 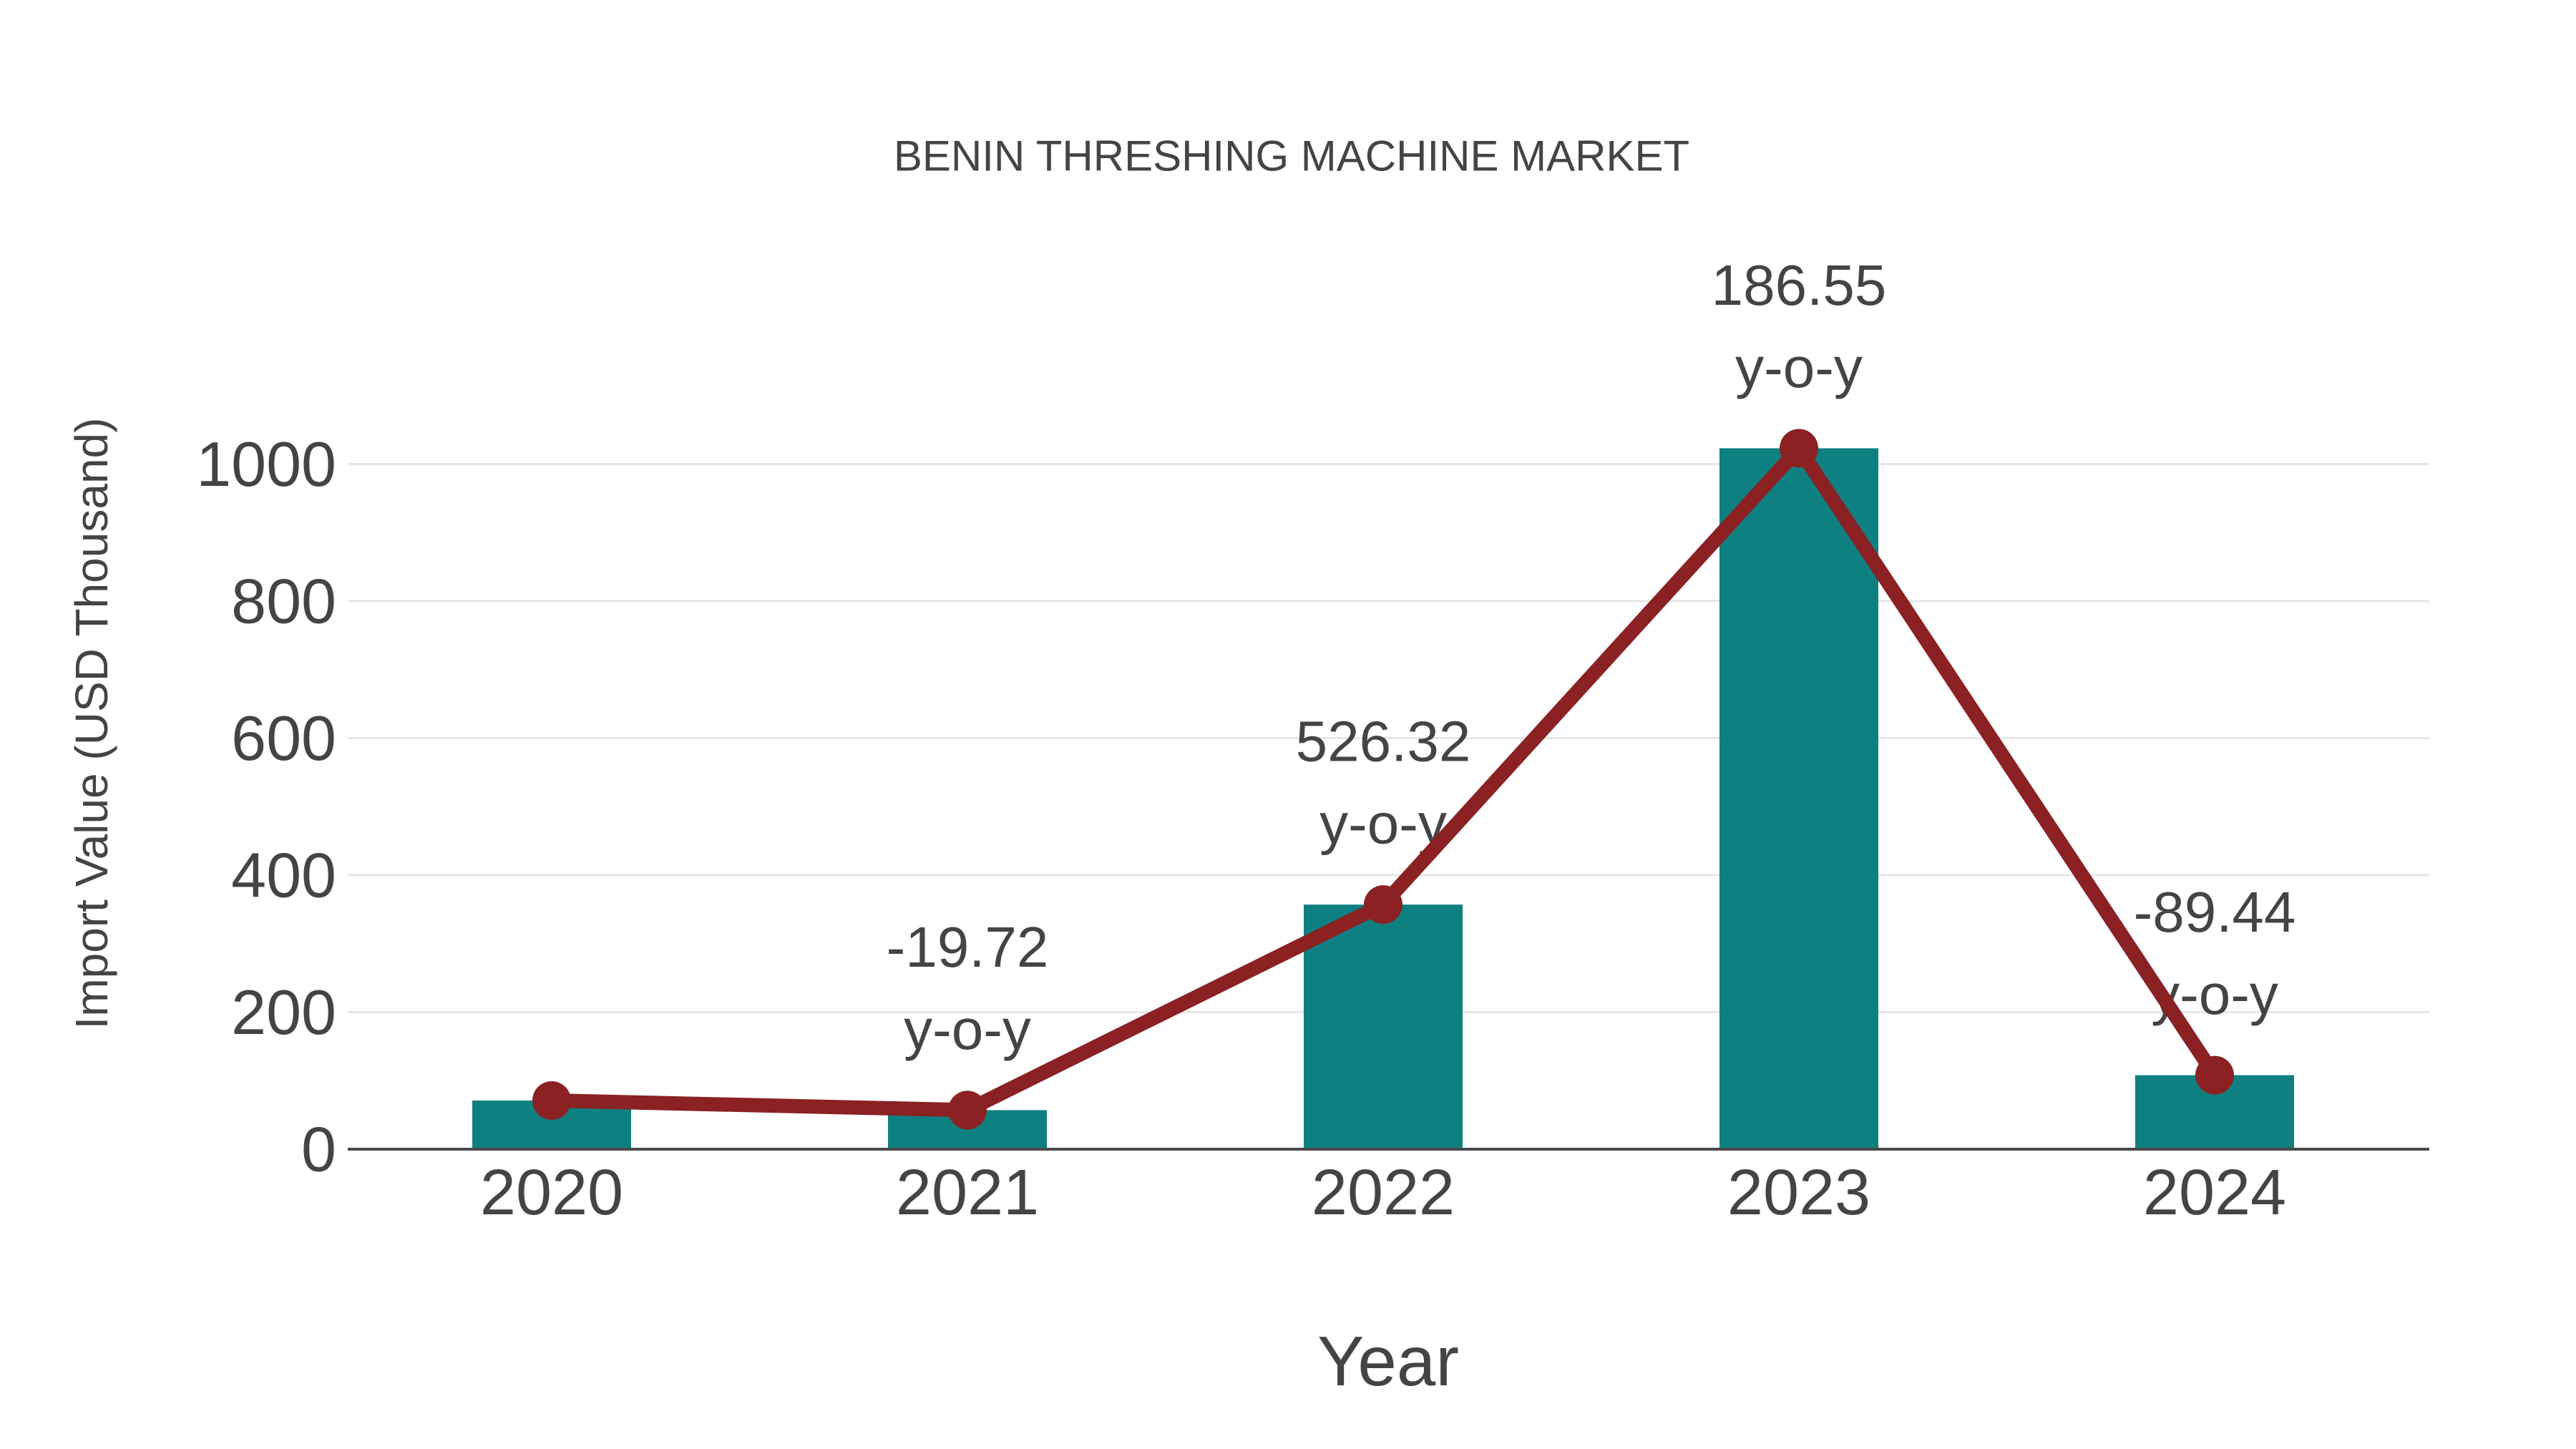 I want to click on y-tick-label: 400, so click(x=283, y=875).